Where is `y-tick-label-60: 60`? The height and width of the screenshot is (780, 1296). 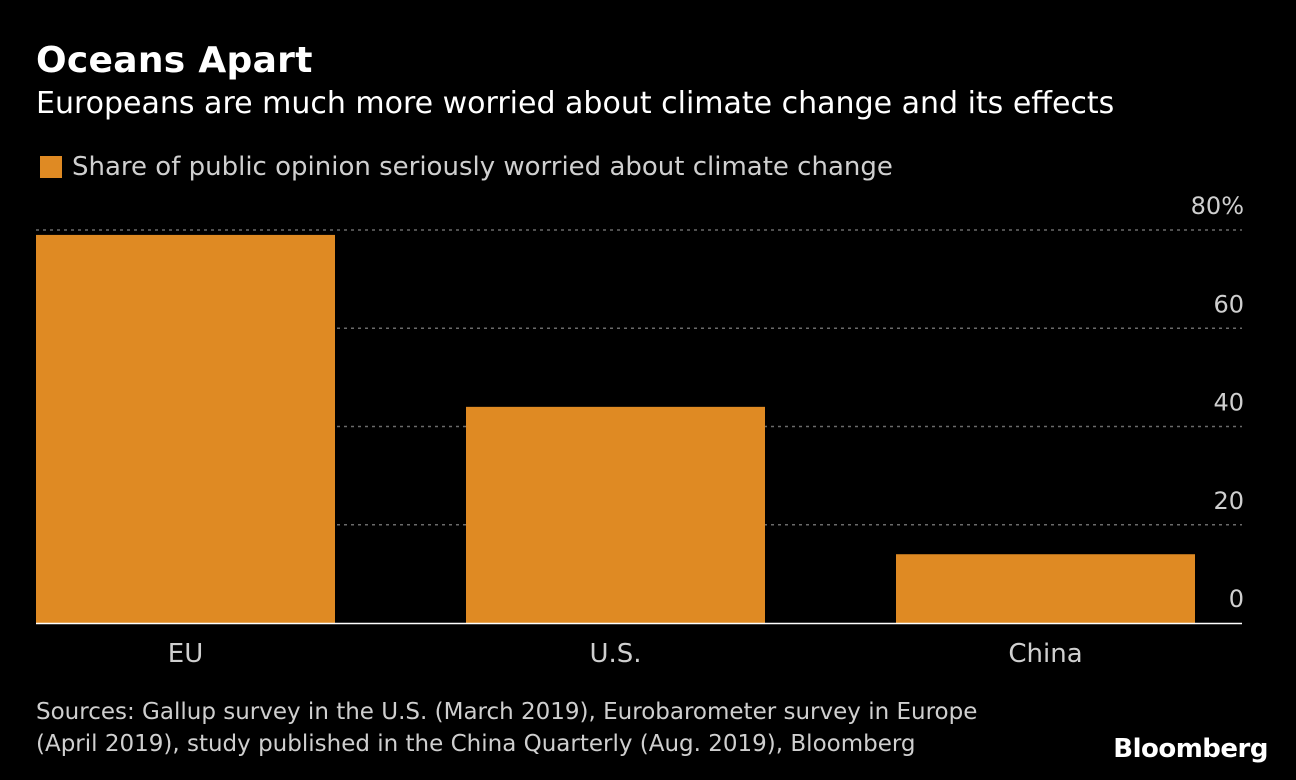
y-tick-label-60: 60 is located at coordinates (1228, 304).